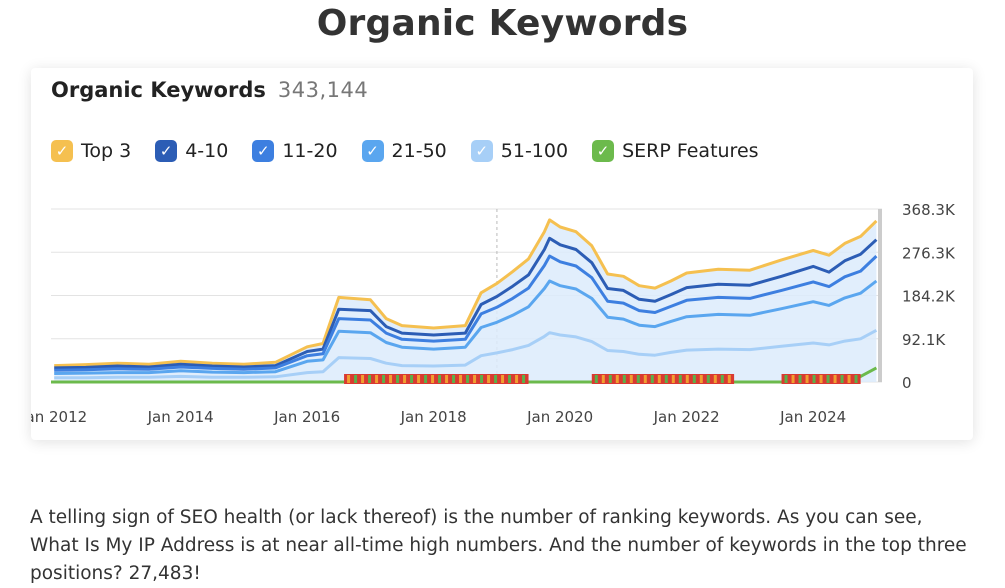 The image size is (1005, 588). Describe the element at coordinates (907, 383) in the screenshot. I see `y-tick-label: 0` at that location.